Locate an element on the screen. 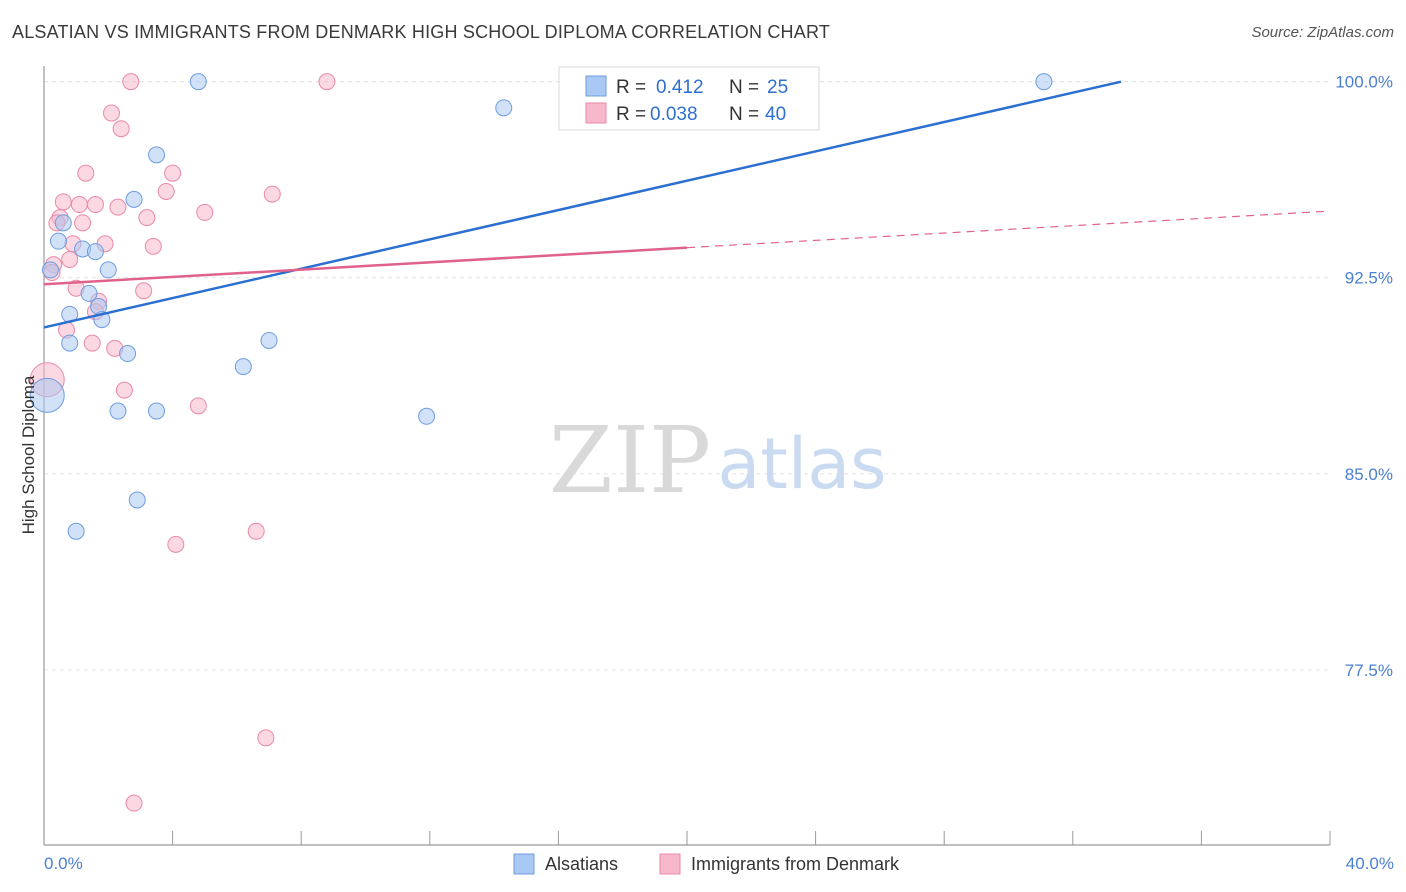 The image size is (1406, 892). watermark-zip: ZIP is located at coordinates (630, 460).